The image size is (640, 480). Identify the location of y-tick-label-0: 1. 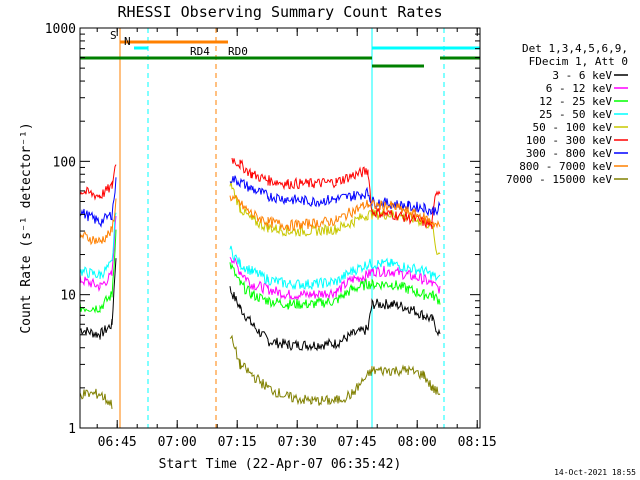
(72, 429).